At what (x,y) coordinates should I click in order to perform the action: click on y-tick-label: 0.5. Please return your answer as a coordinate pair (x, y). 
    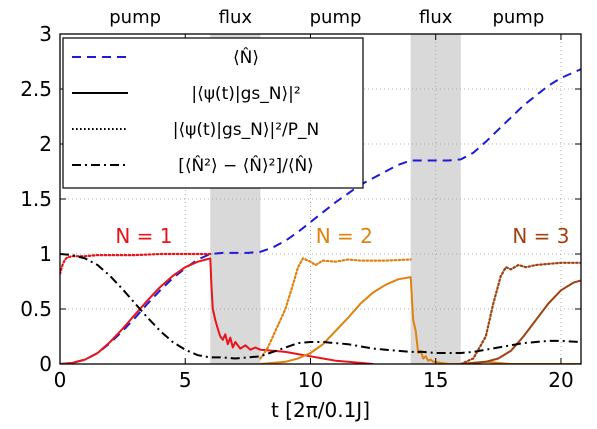
    Looking at the image, I should click on (36, 309).